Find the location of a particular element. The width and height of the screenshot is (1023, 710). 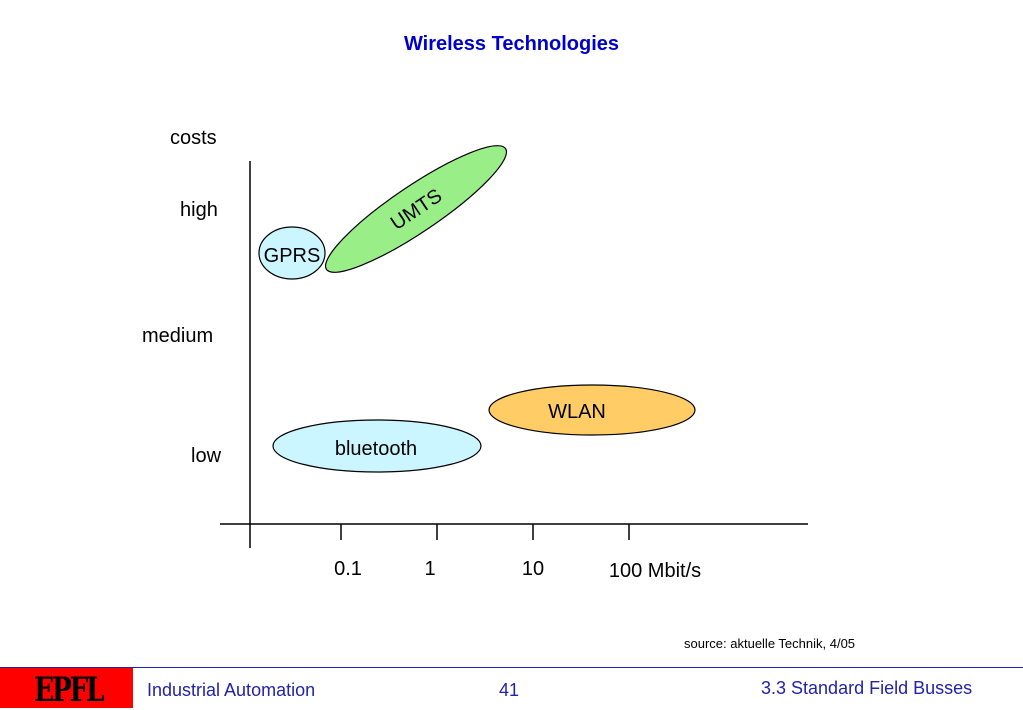

footer-course: Industrial Automation is located at coordinates (231, 690).